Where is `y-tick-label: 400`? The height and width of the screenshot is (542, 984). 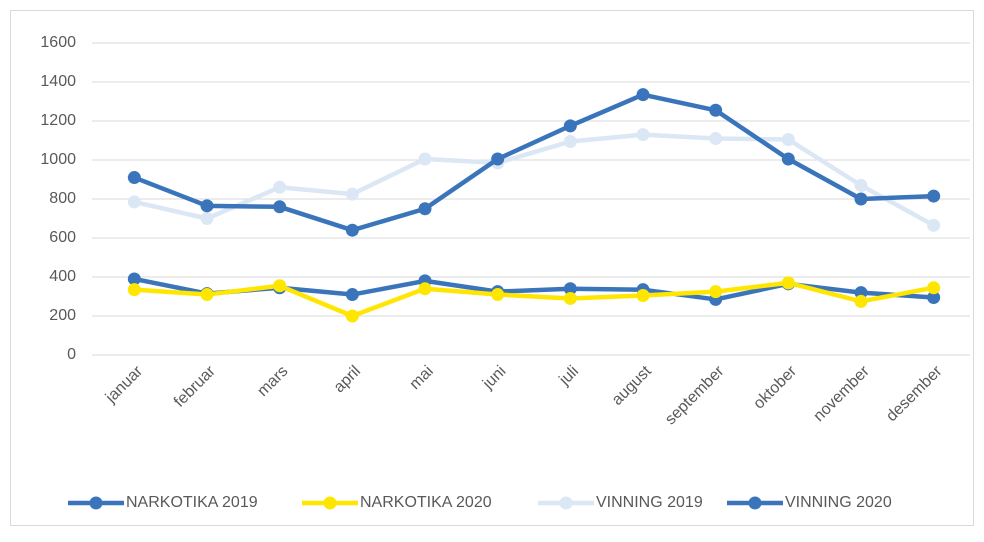 y-tick-label: 400 is located at coordinates (62, 276).